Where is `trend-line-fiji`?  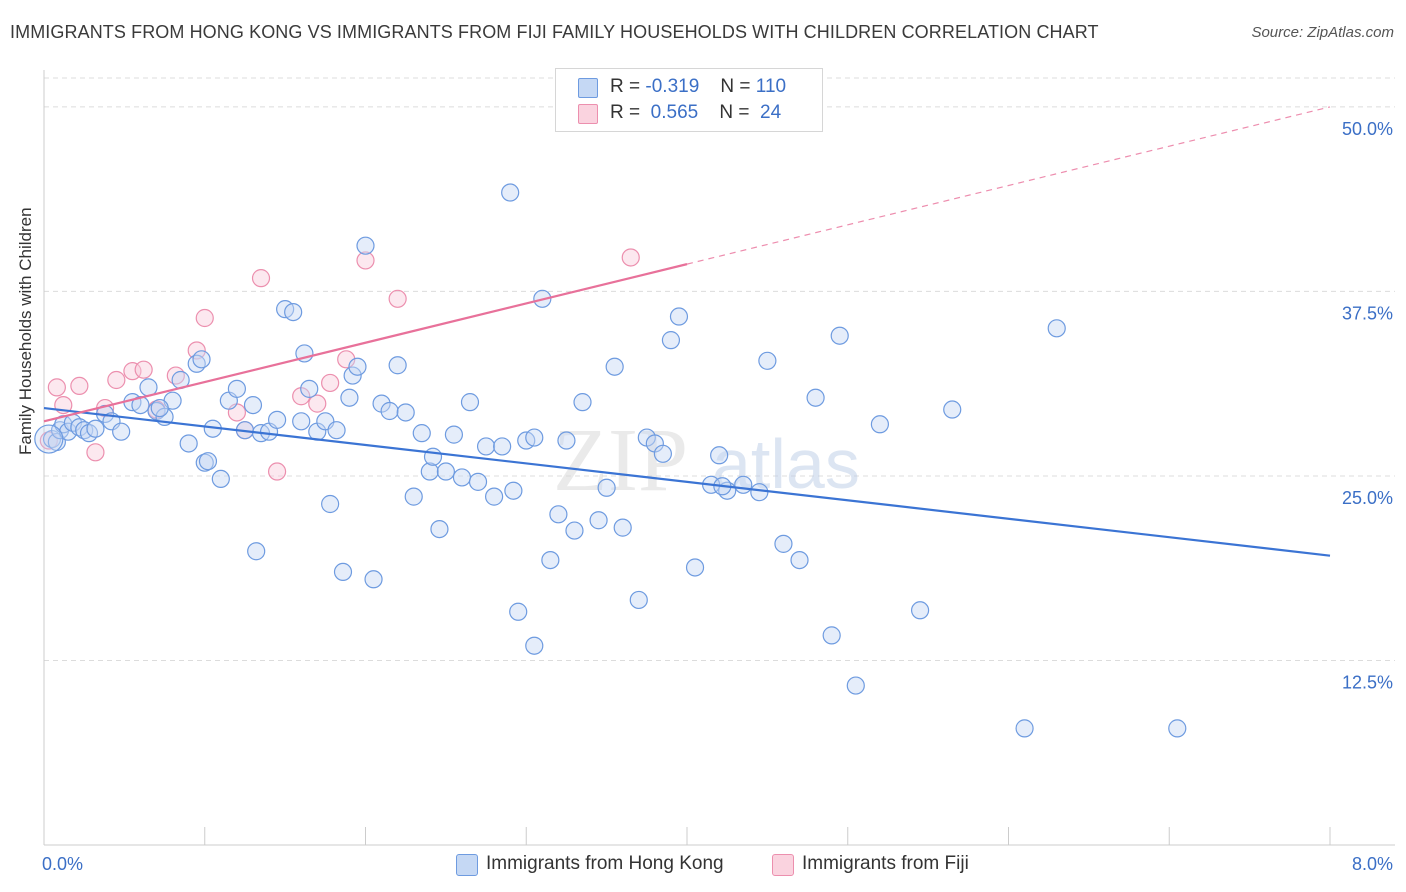 trend-line-fiji is located at coordinates (365, 343).